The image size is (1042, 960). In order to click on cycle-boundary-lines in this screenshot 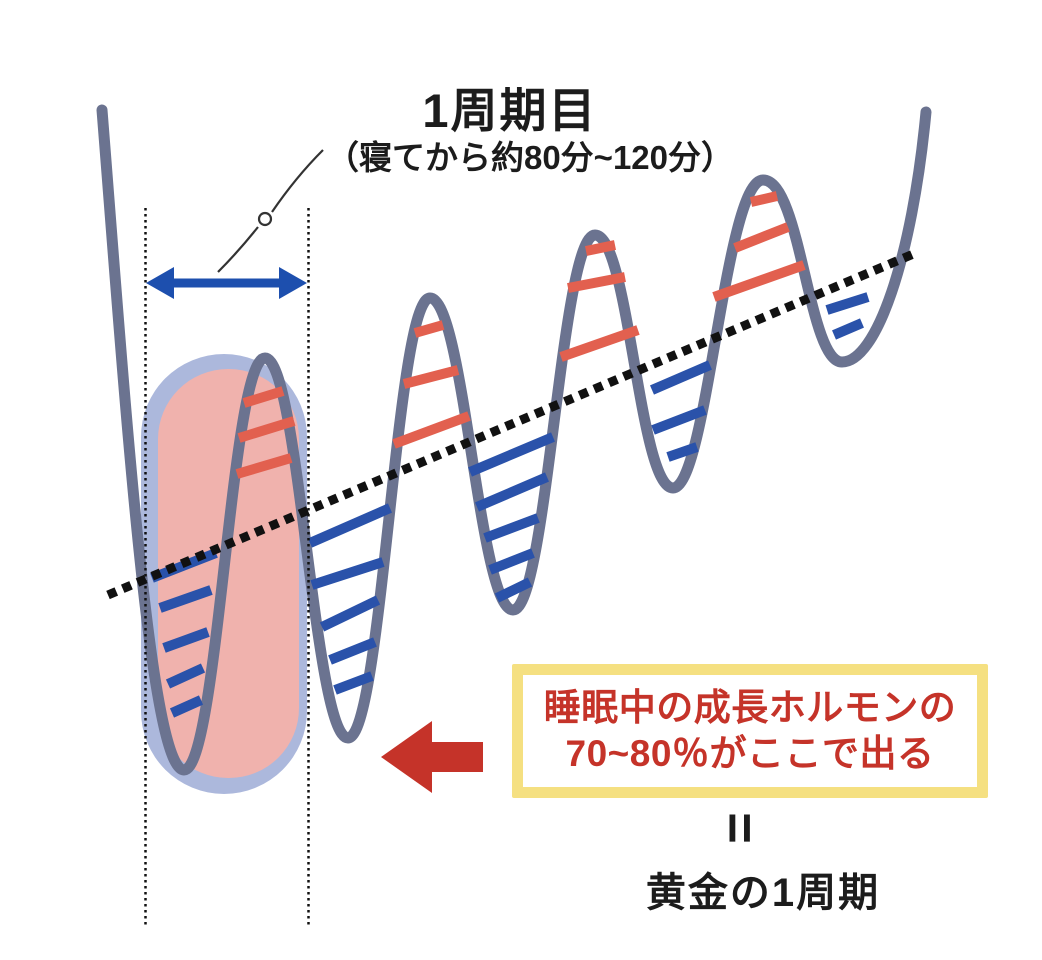, I will do `click(227, 568)`.